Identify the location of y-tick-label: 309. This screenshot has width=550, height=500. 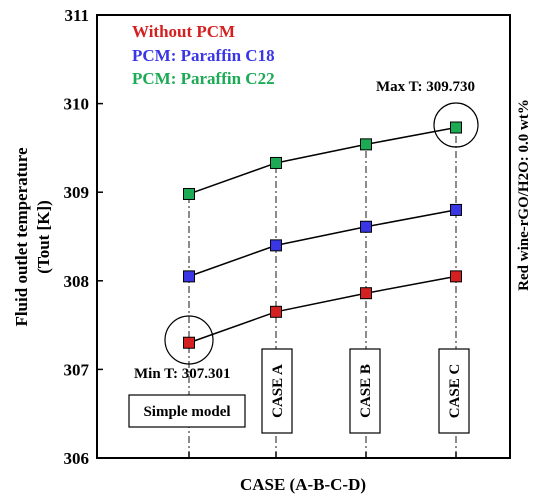
(77, 192).